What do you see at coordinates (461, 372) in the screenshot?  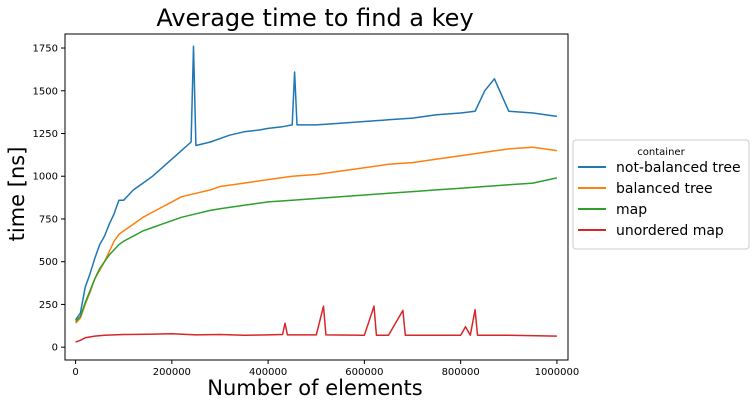 I see `x-tick-label: 800000` at bounding box center [461, 372].